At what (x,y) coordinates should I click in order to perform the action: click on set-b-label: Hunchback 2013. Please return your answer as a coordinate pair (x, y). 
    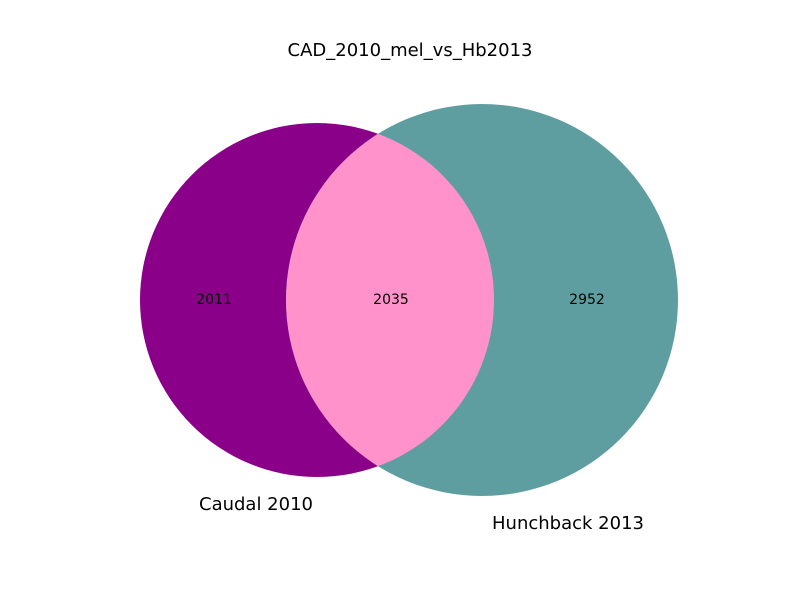
    Looking at the image, I should click on (568, 523).